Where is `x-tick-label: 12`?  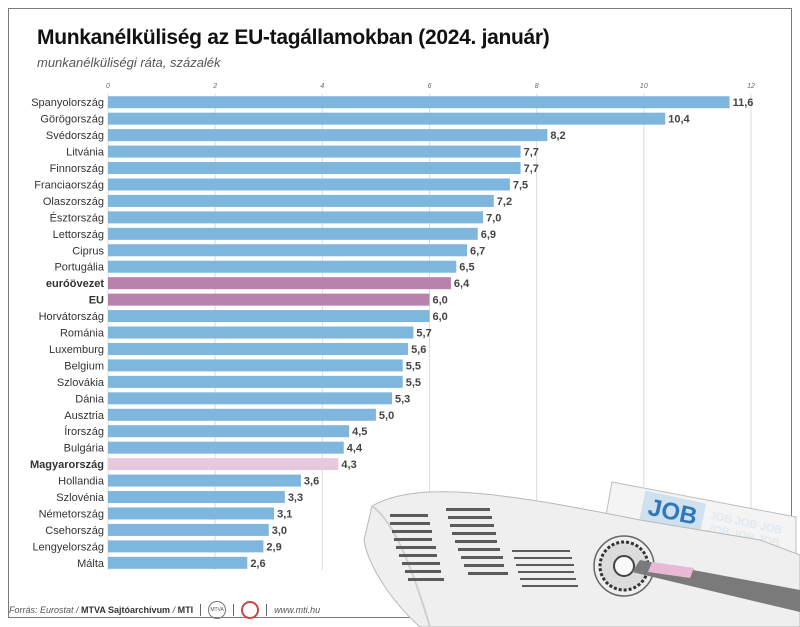 x-tick-label: 12 is located at coordinates (751, 86).